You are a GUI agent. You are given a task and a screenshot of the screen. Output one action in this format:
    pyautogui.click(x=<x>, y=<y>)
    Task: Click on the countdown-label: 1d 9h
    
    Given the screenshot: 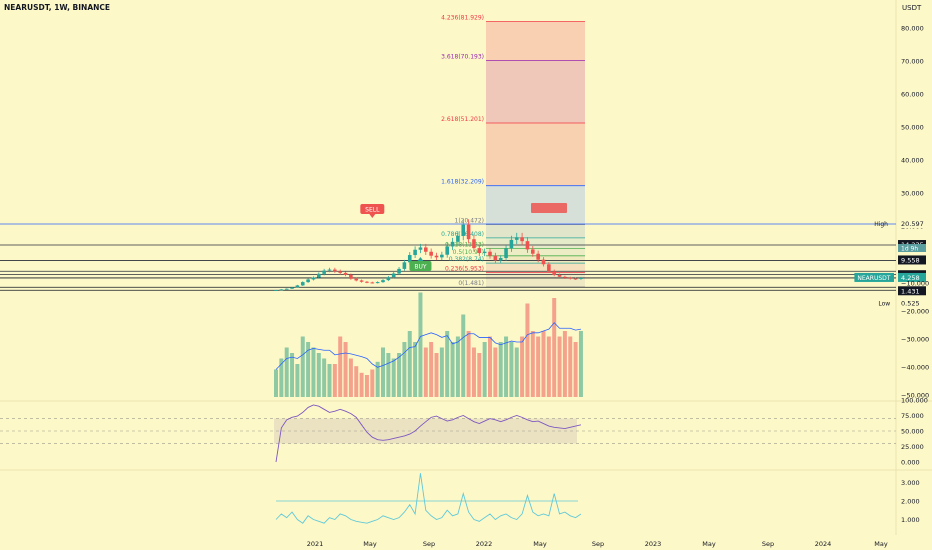 What is the action you would take?
    pyautogui.click(x=909, y=249)
    